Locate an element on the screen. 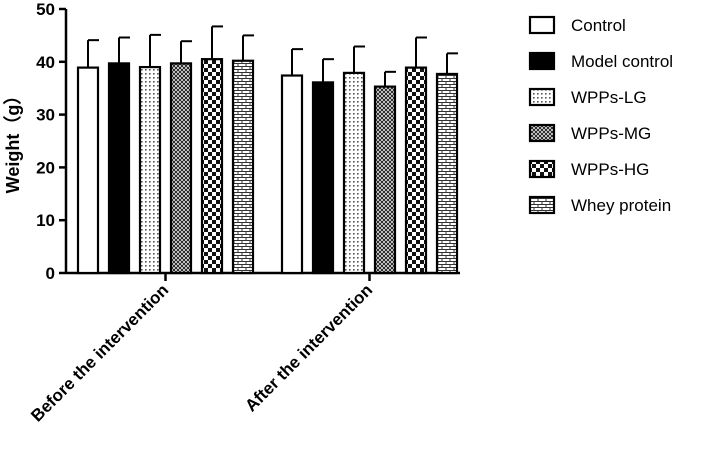 This screenshot has height=459, width=702. legend-label: WPPs-HG is located at coordinates (610, 169).